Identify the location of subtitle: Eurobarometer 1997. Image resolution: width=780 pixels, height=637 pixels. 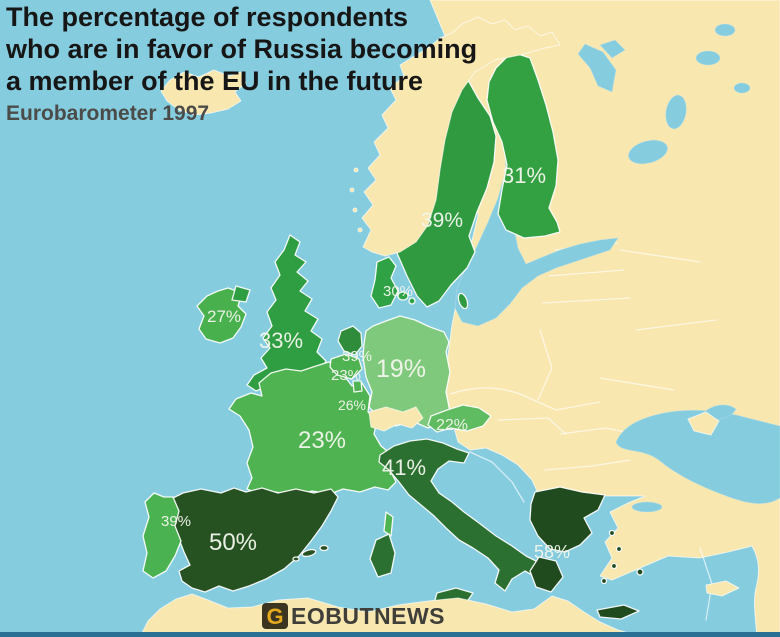
(107, 113).